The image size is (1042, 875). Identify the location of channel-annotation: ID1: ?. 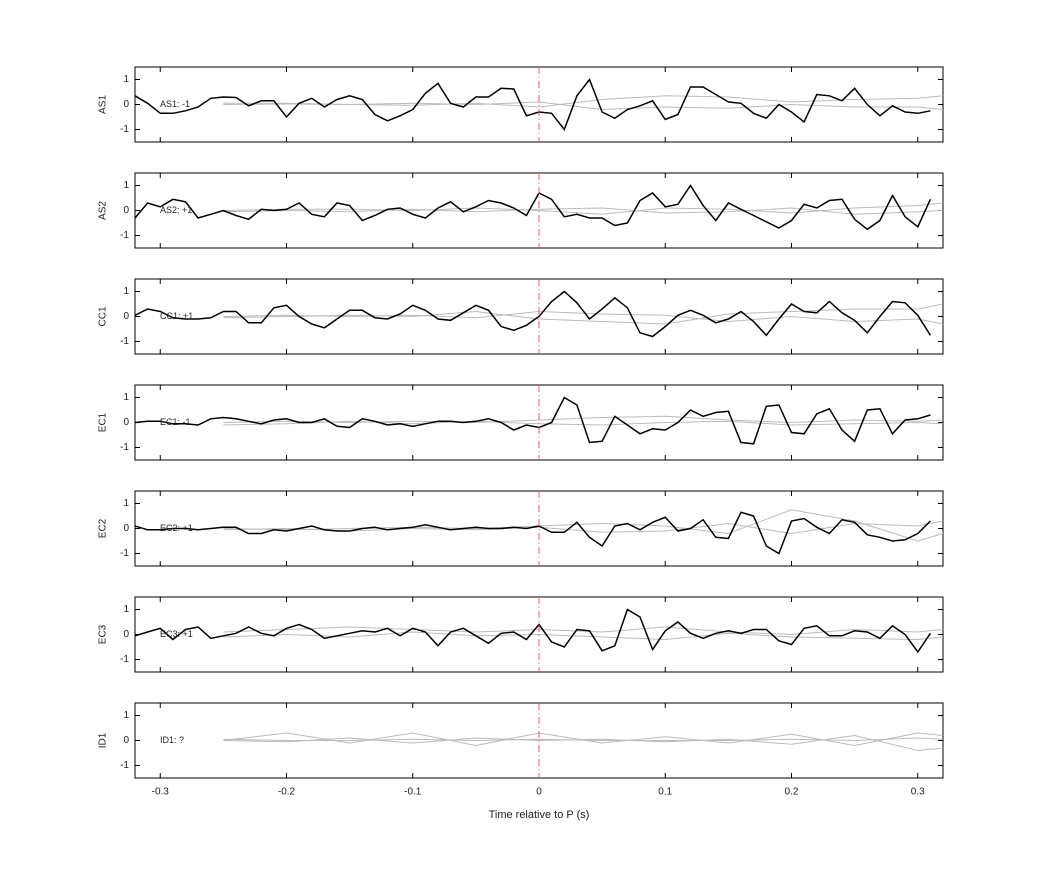
(172, 740).